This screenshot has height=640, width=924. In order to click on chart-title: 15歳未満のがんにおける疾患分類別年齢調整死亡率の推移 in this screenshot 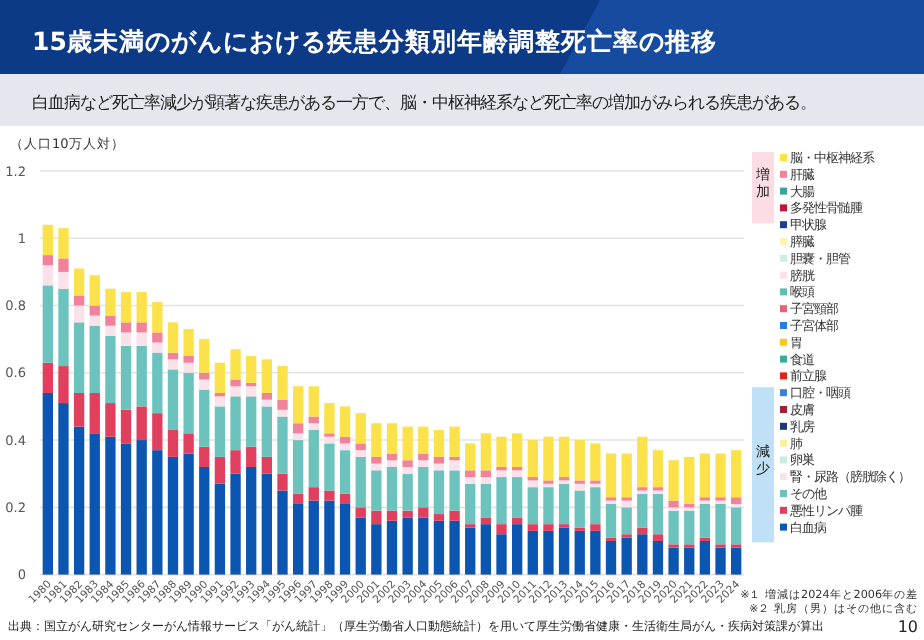, I will do `click(374, 41)`.